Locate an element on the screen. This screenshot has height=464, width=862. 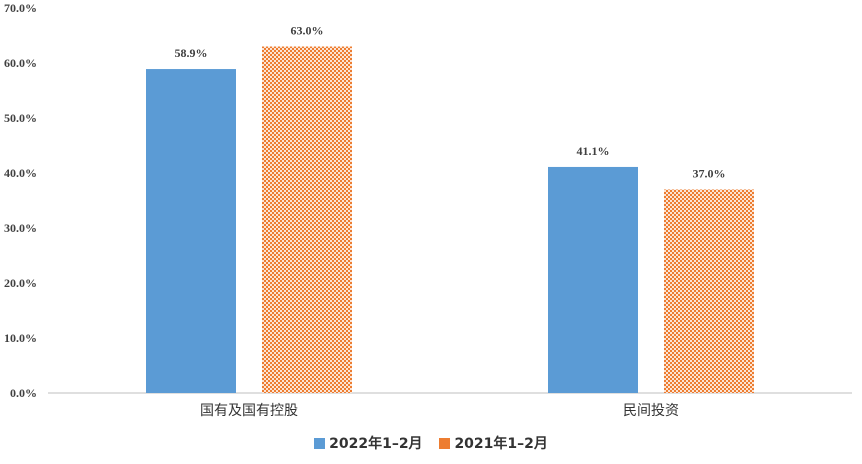
category-labels: 国有及国有控股 民间投资 is located at coordinates (439, 411).